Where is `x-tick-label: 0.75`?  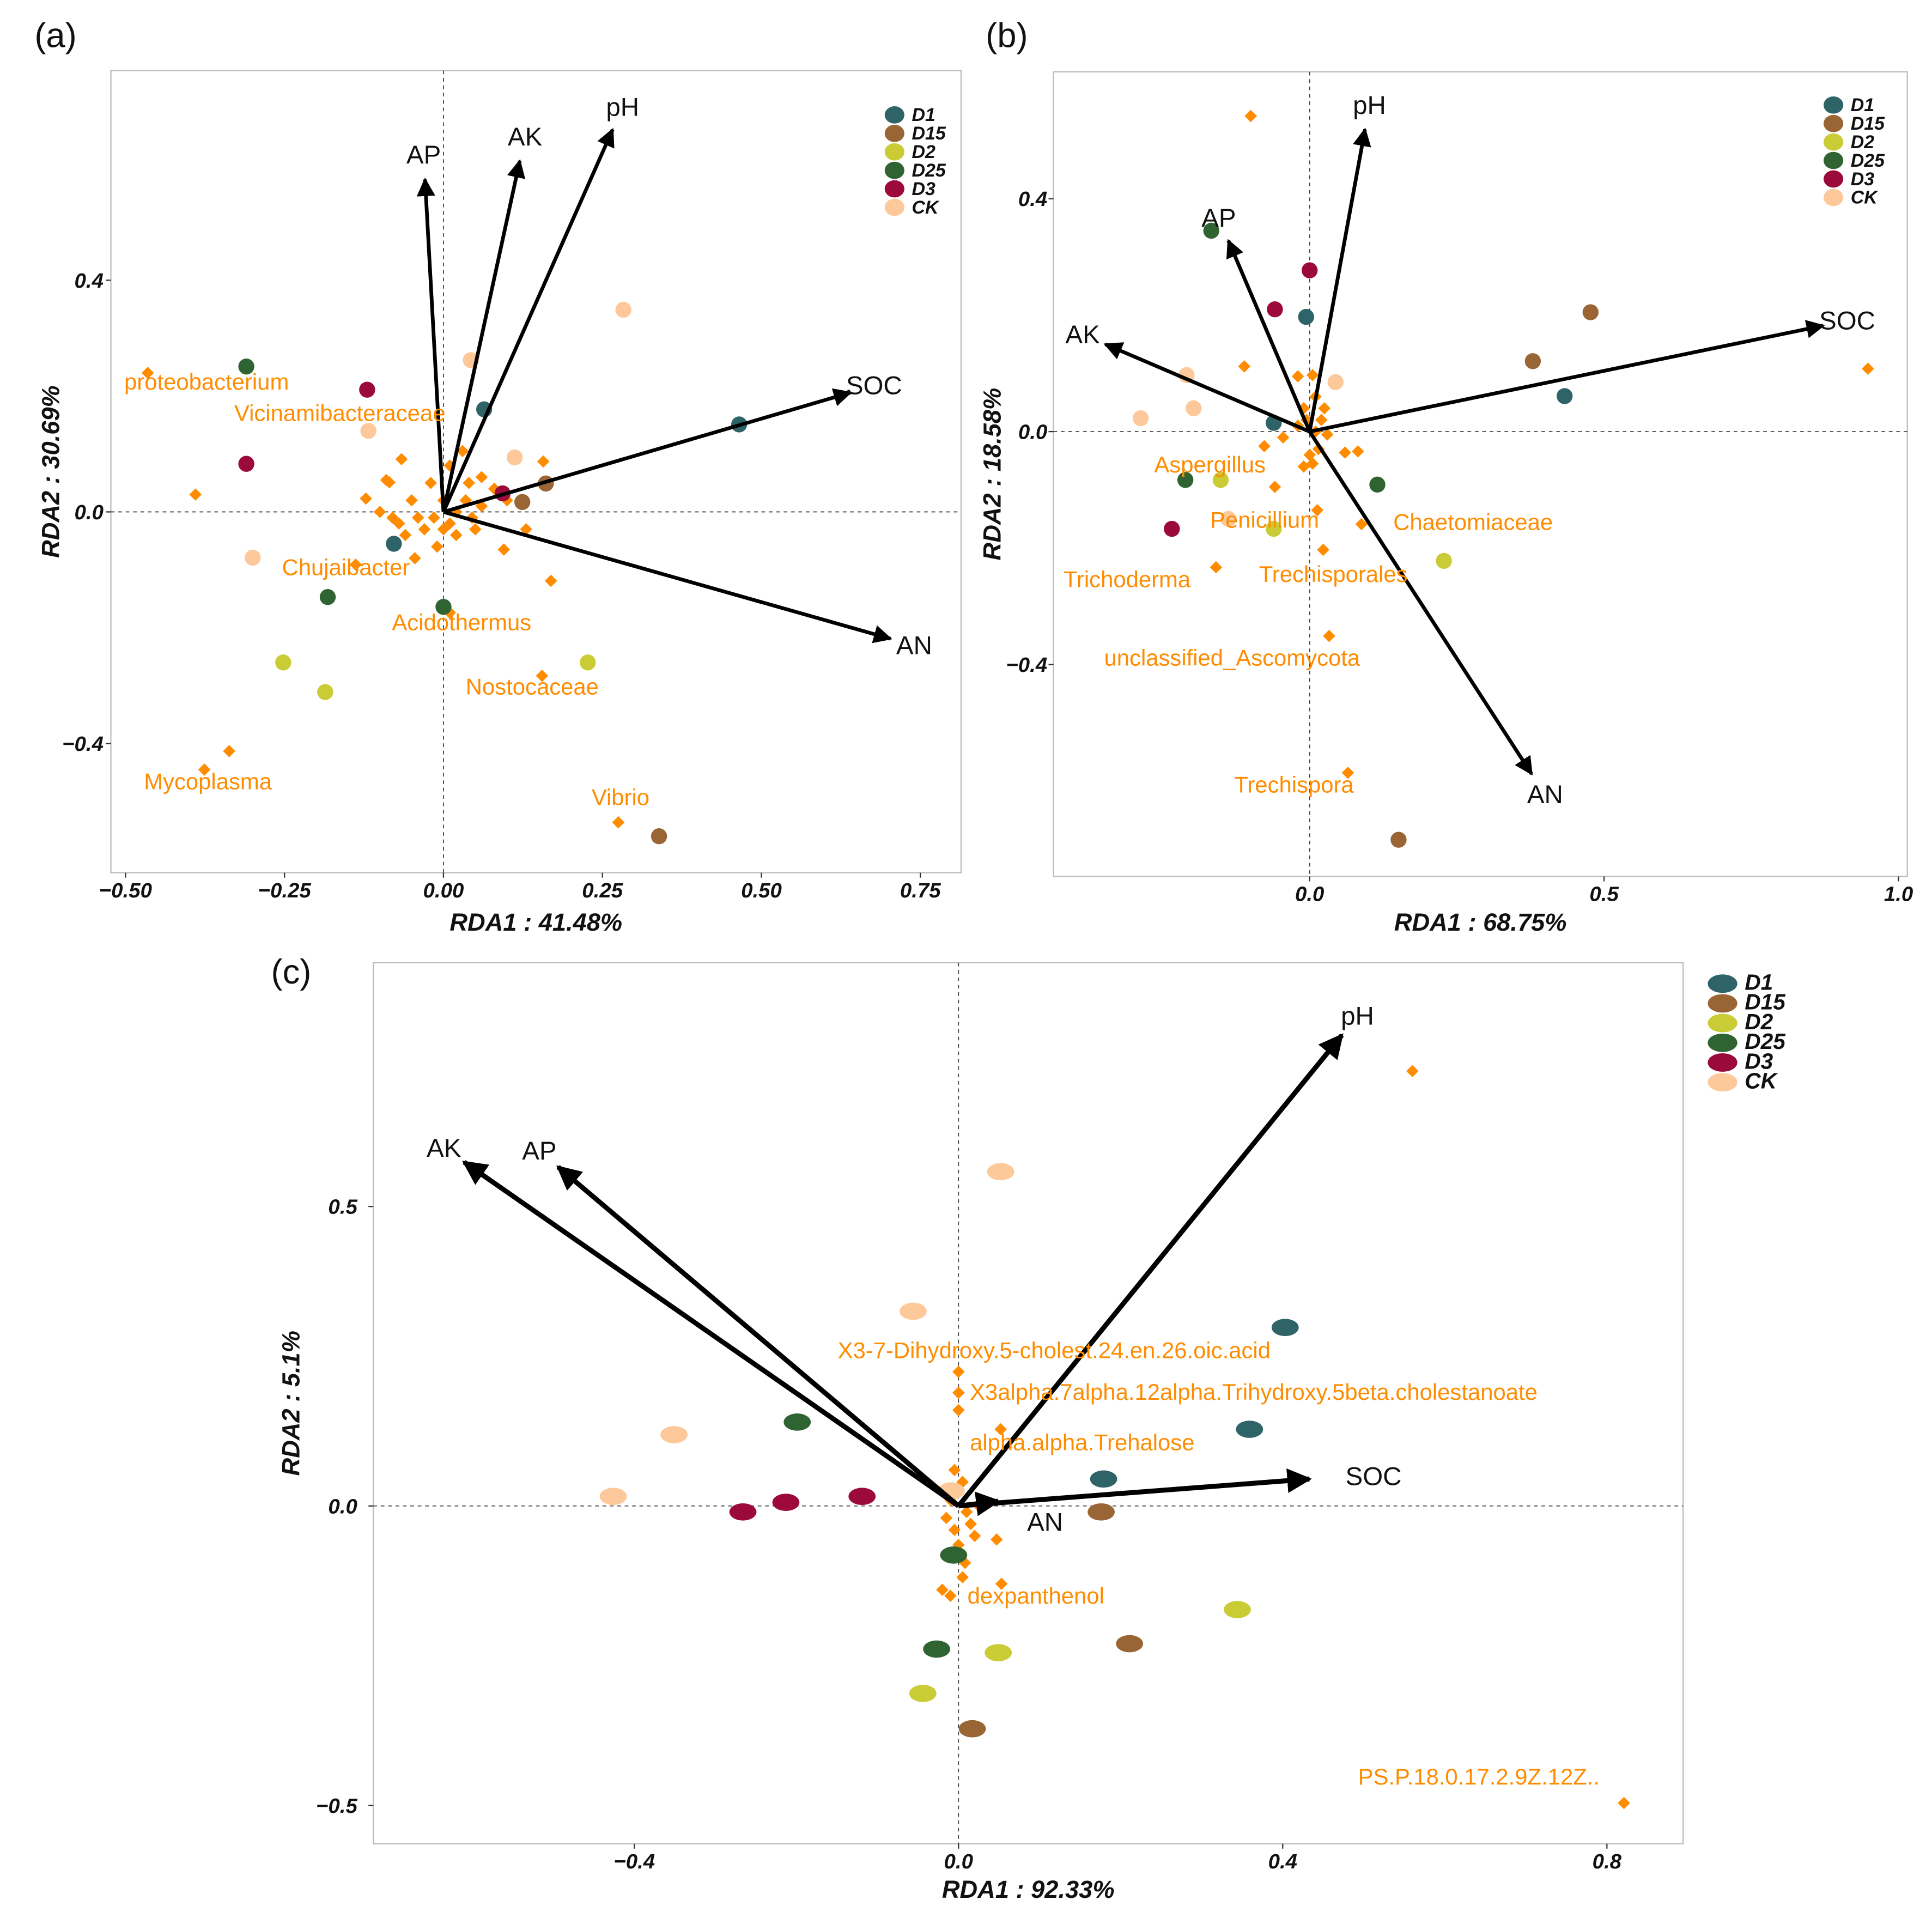
x-tick-label: 0.75 is located at coordinates (920, 890).